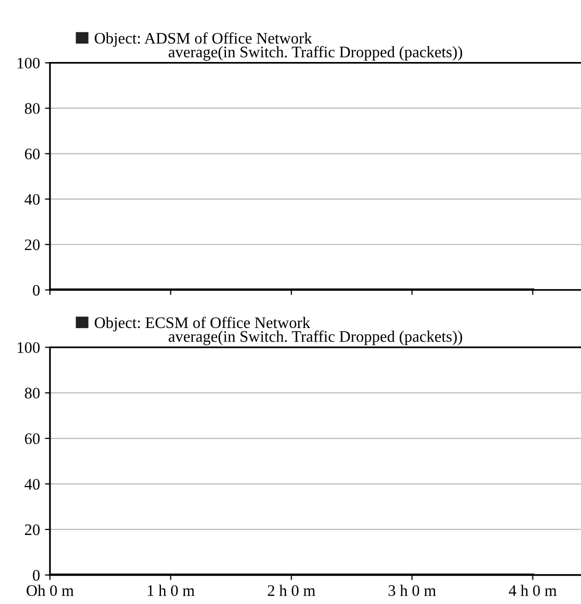 The width and height of the screenshot is (581, 604). I want to click on x-tick-label: 1 h 0 m, so click(171, 590).